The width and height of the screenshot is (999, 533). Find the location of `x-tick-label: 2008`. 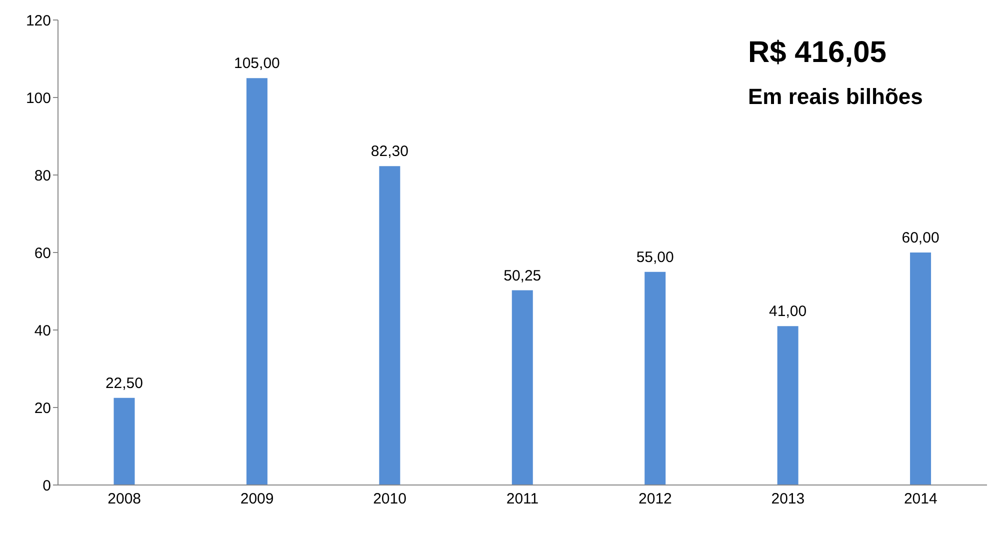

x-tick-label: 2008 is located at coordinates (125, 499).